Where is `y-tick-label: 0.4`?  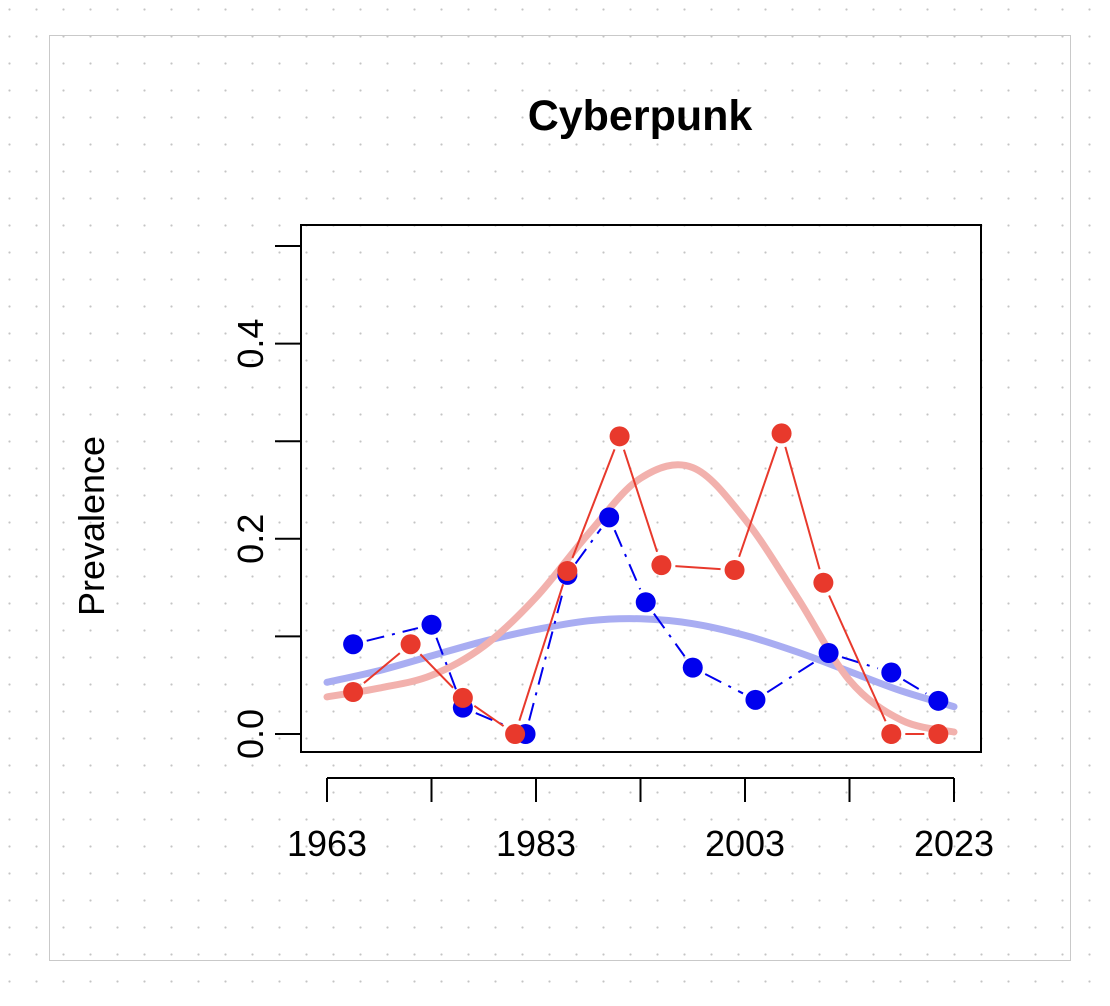
y-tick-label: 0.4 is located at coordinates (250, 344).